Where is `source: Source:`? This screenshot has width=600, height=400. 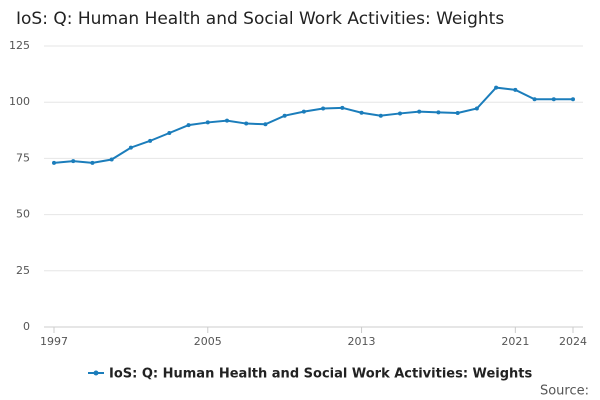
source: Source: is located at coordinates (564, 391).